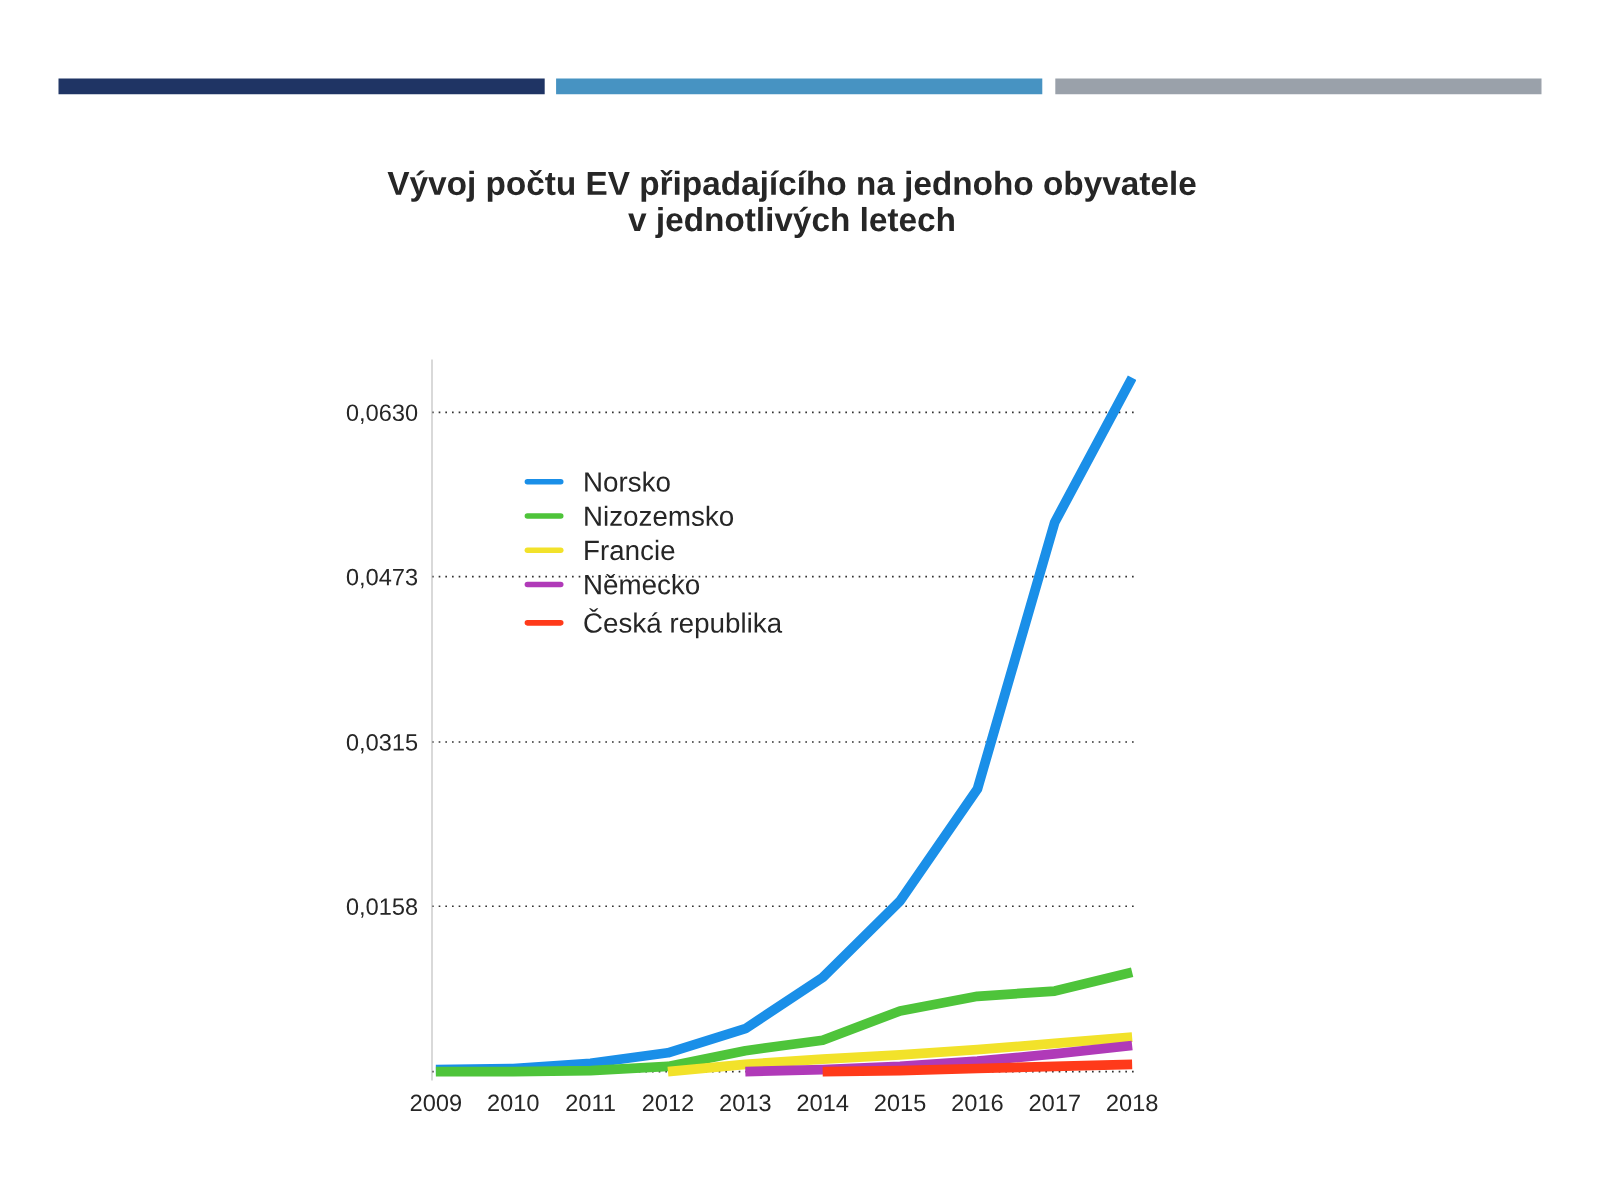  What do you see at coordinates (627, 481) in the screenshot?
I see `legend-label: Norsko` at bounding box center [627, 481].